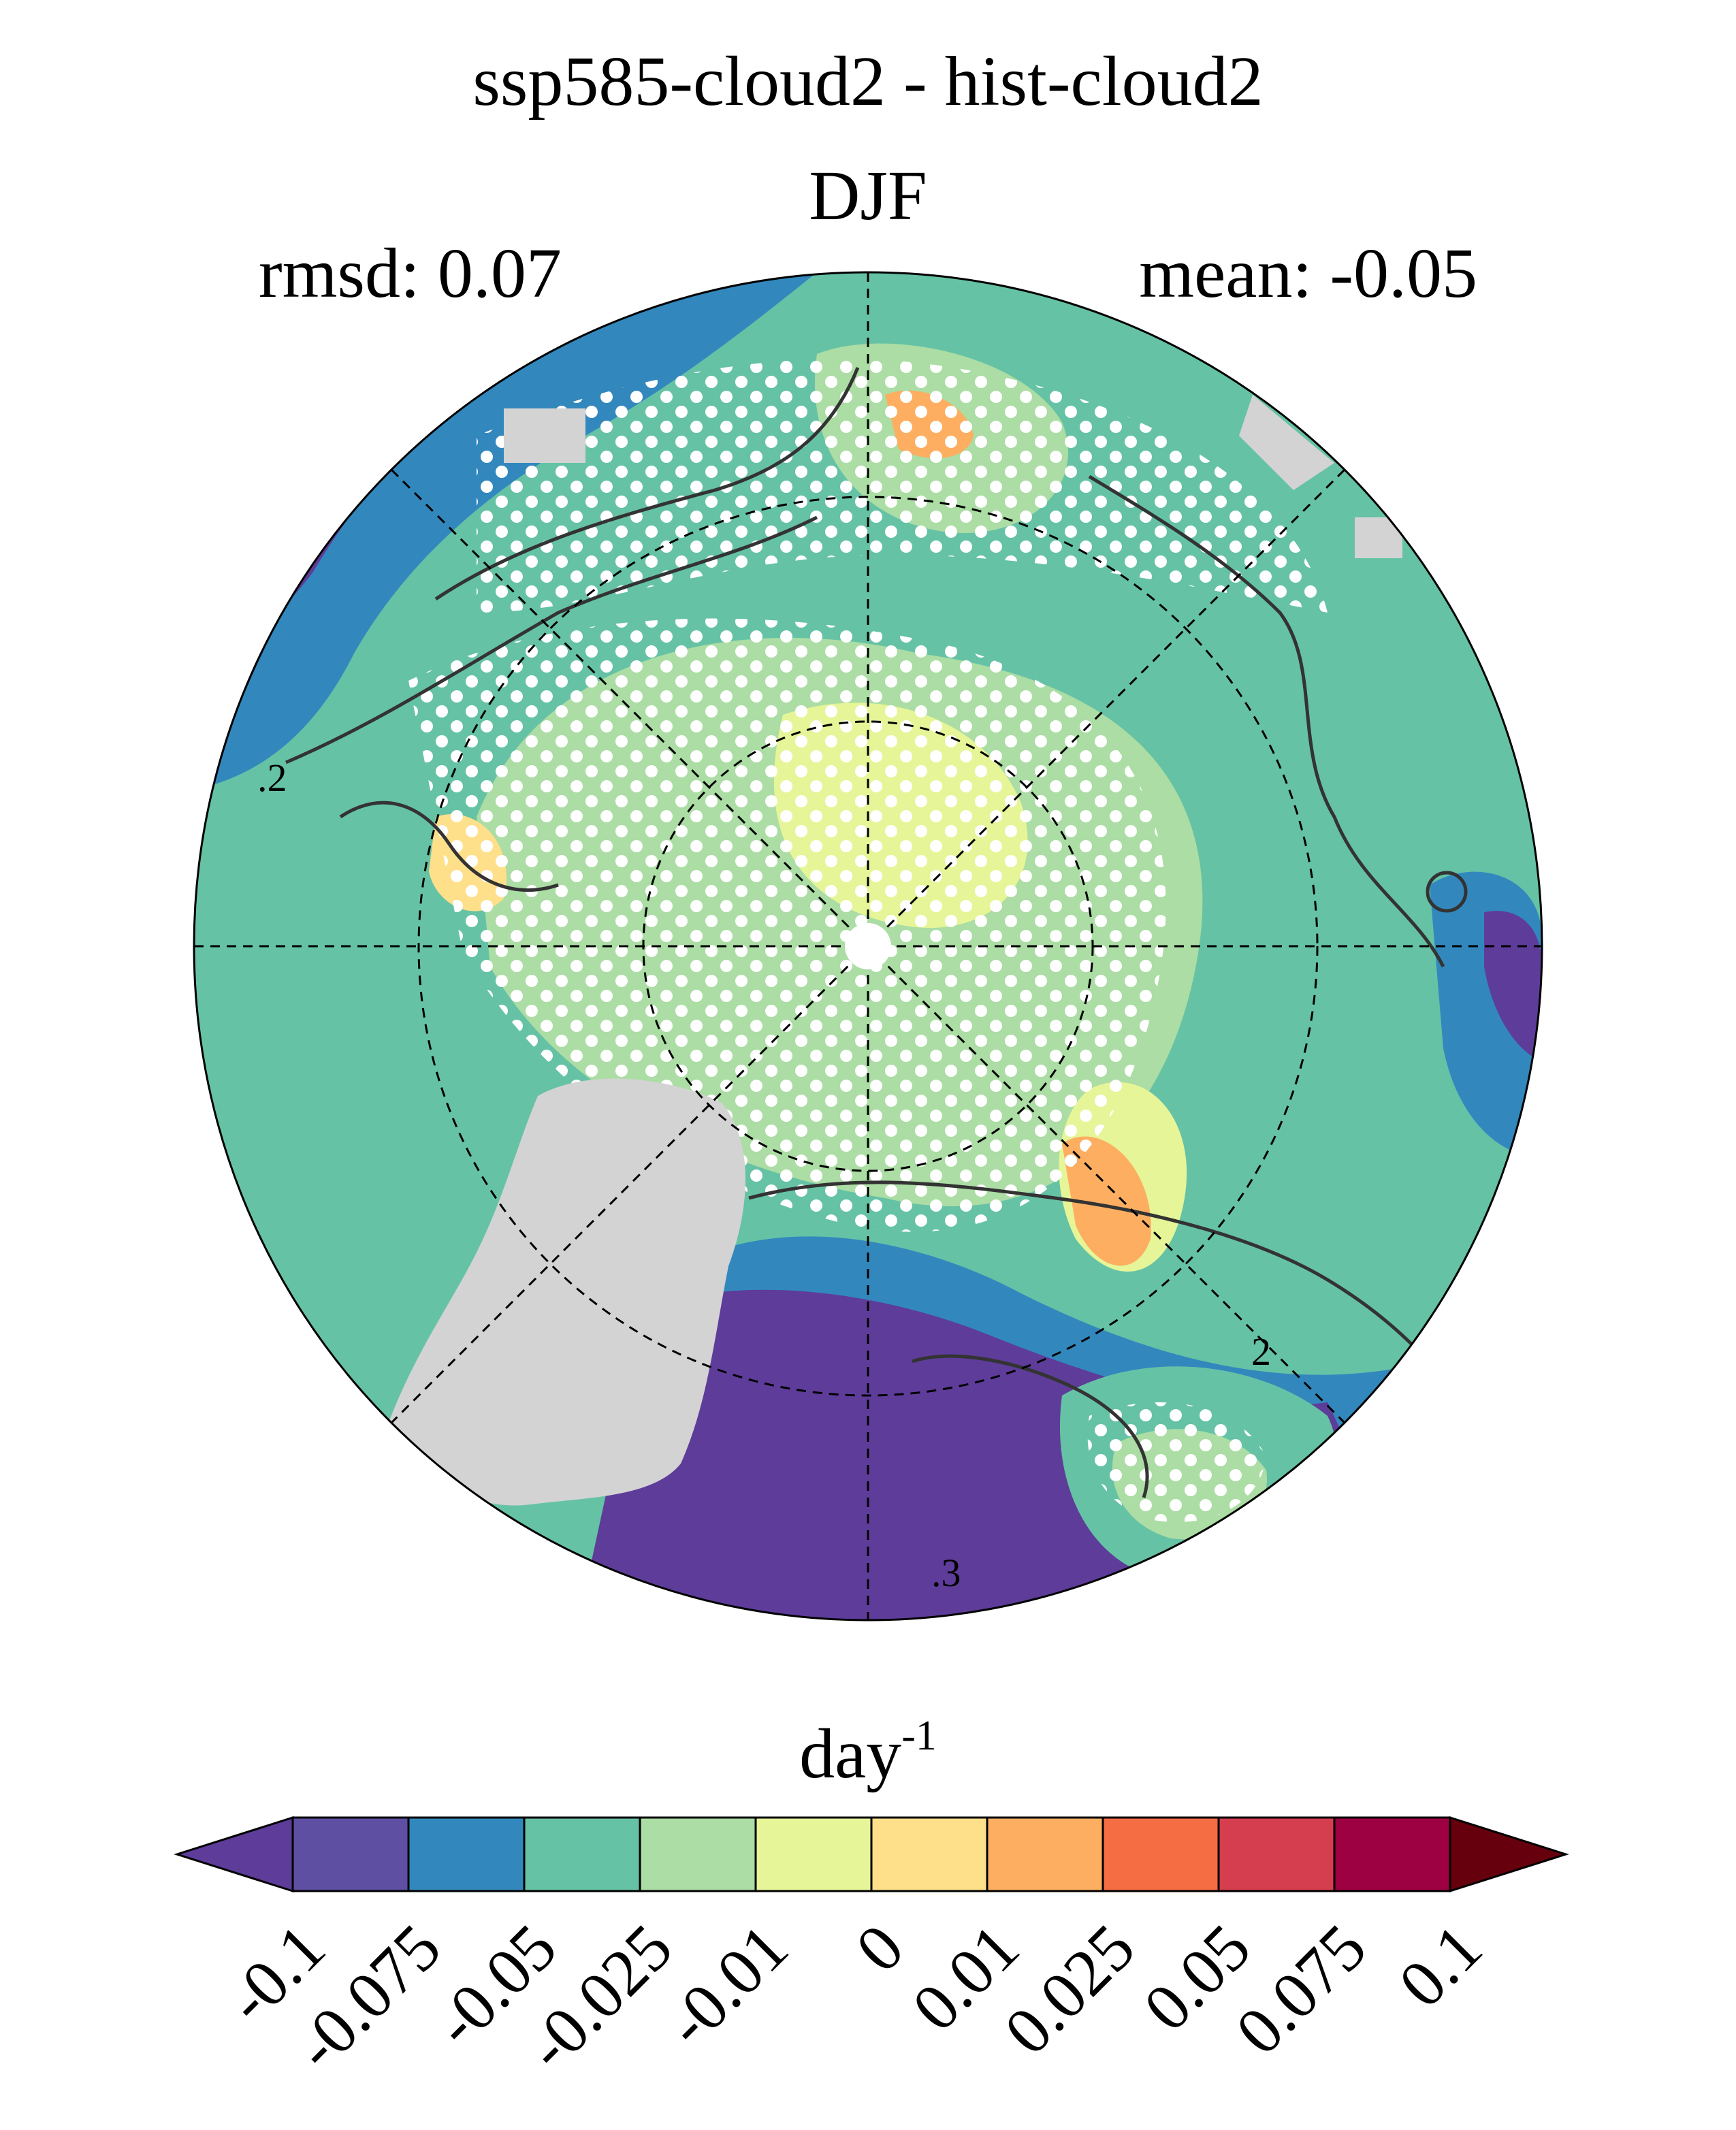 This screenshot has height=2130, width=1736. I want to click on contour-label: 2, so click(1261, 1351).